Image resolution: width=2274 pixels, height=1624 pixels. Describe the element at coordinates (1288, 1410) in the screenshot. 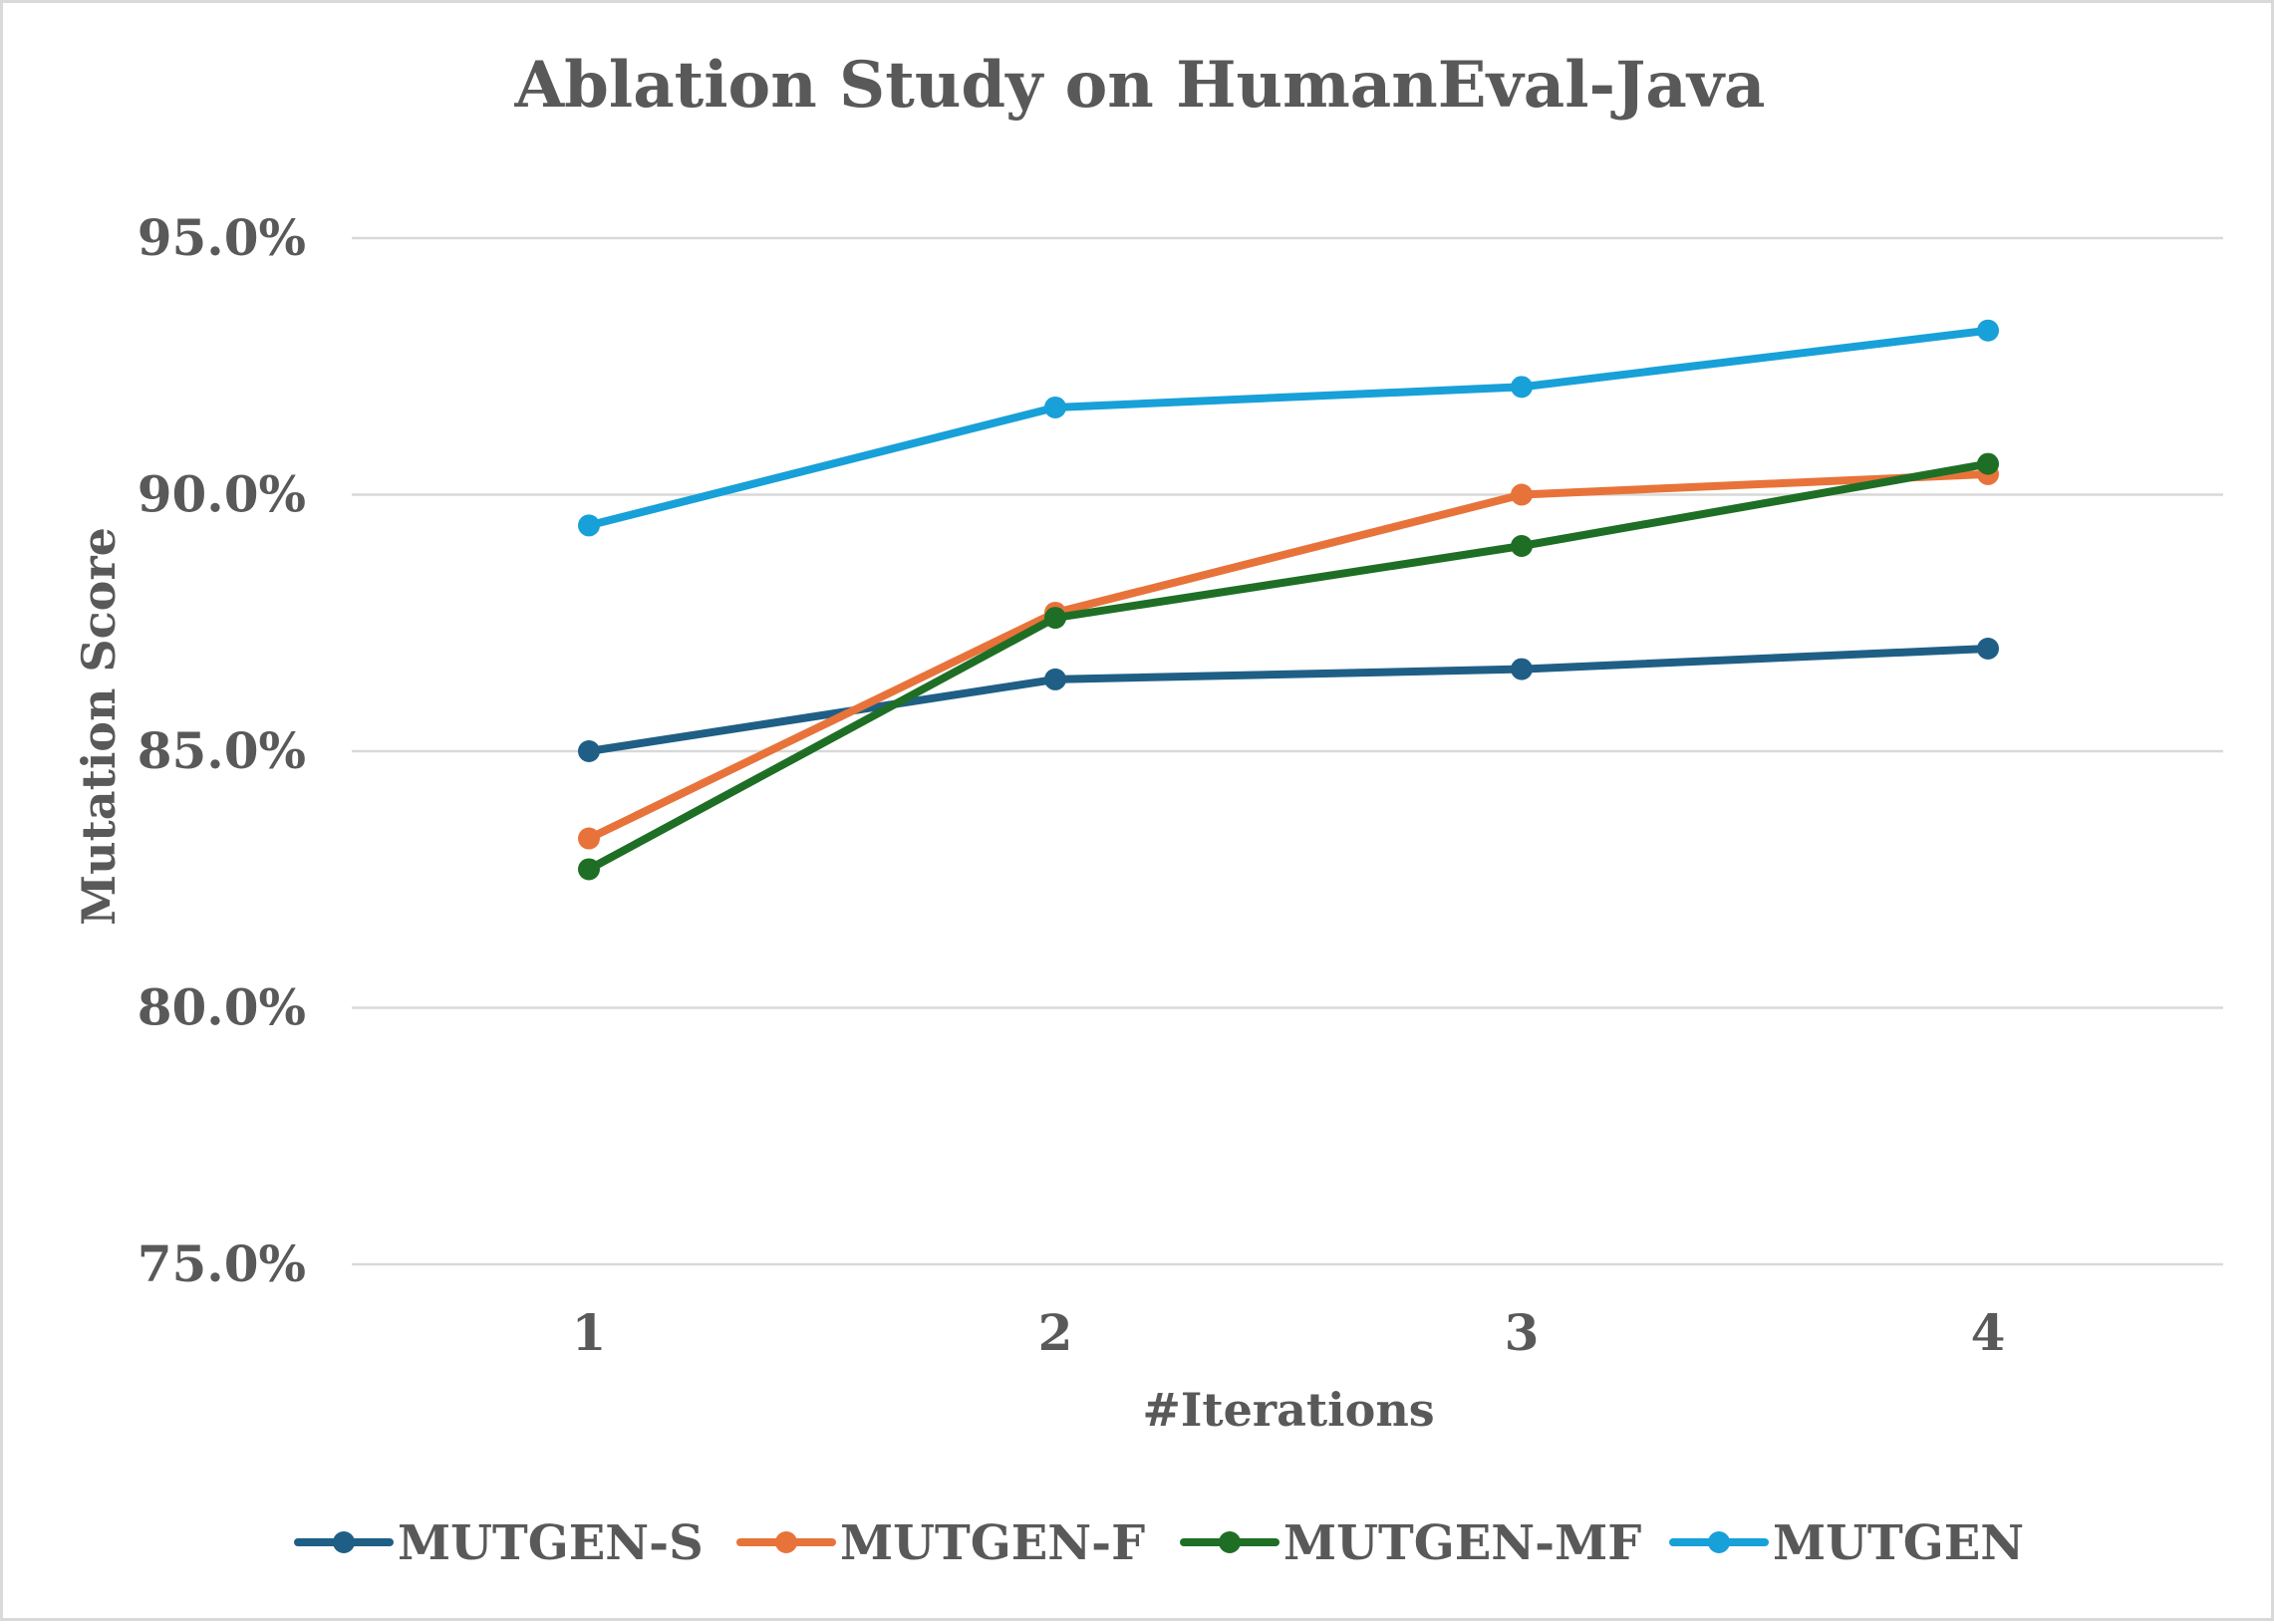

I see `x-axis-title: #Iterations` at that location.